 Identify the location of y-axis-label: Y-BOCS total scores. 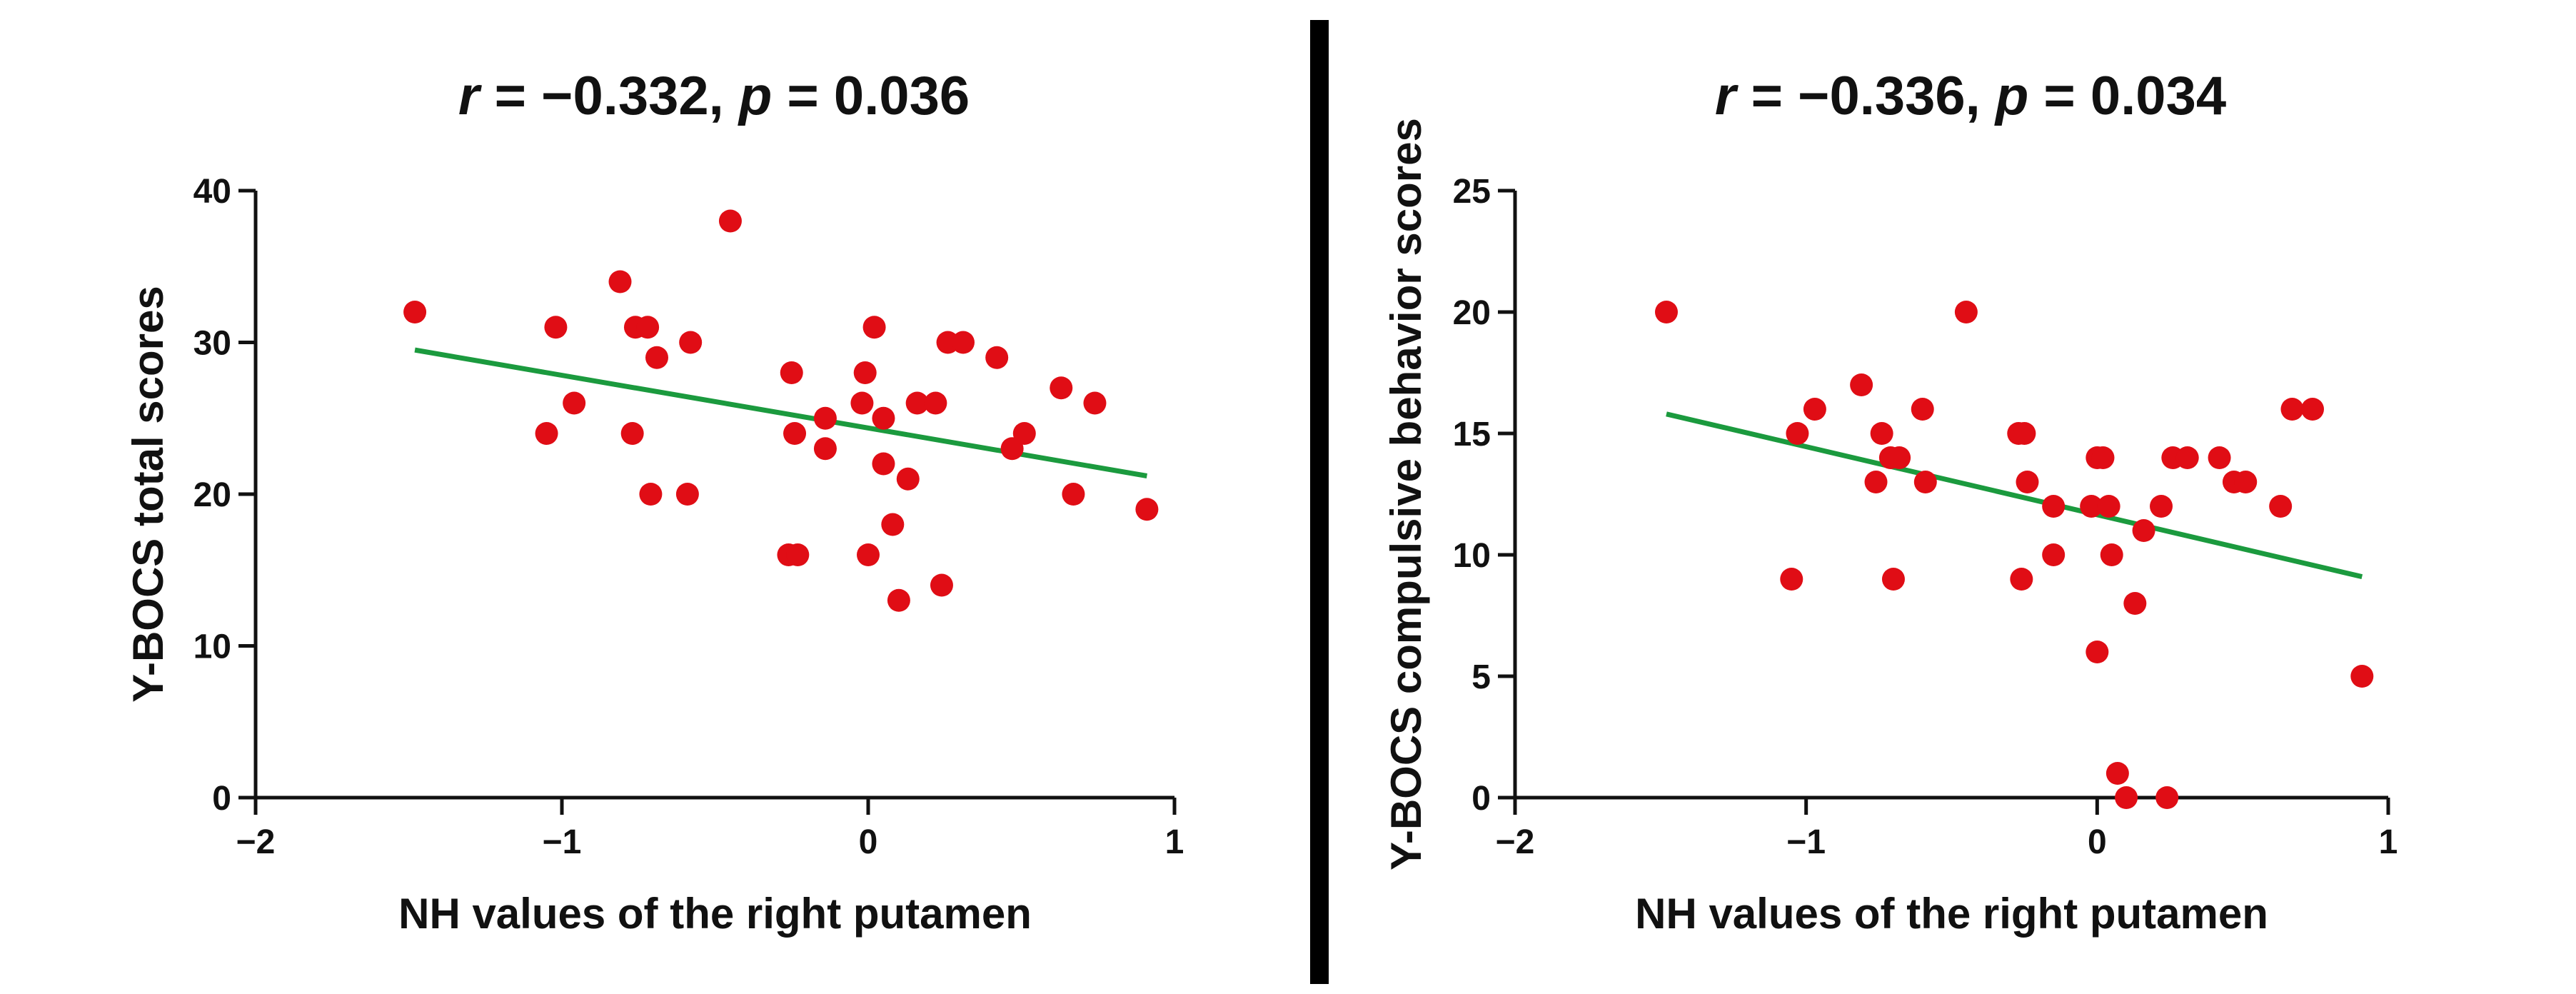
(148, 494).